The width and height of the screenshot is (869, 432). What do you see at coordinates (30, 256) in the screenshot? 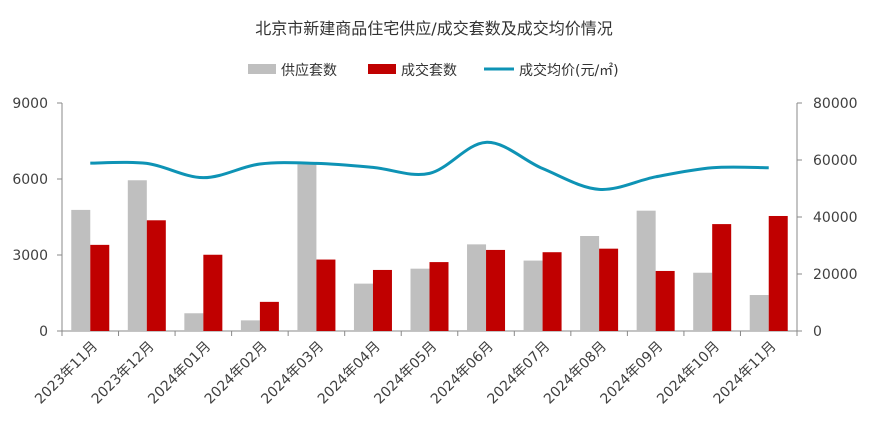
I see `left-tick-label: 3000` at bounding box center [30, 256].